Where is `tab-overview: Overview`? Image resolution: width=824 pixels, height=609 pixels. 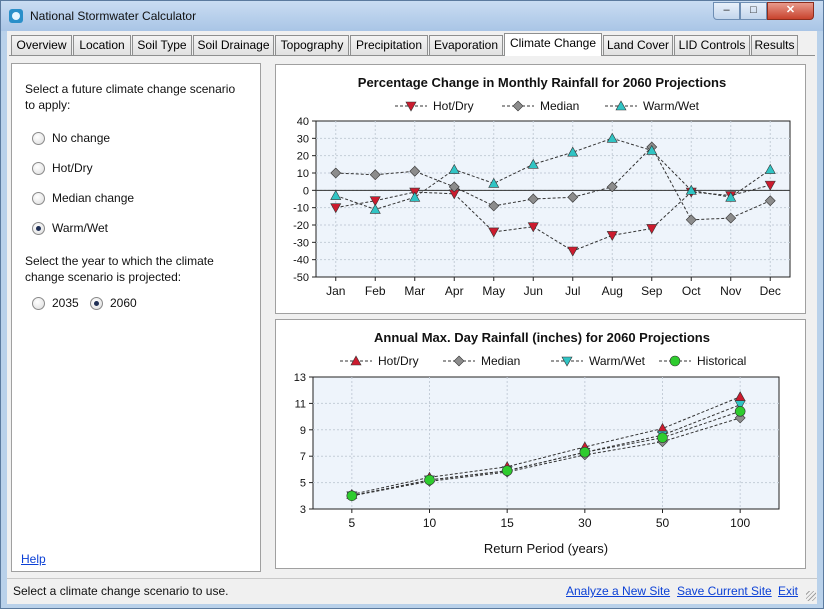 tab-overview: Overview is located at coordinates (41, 45).